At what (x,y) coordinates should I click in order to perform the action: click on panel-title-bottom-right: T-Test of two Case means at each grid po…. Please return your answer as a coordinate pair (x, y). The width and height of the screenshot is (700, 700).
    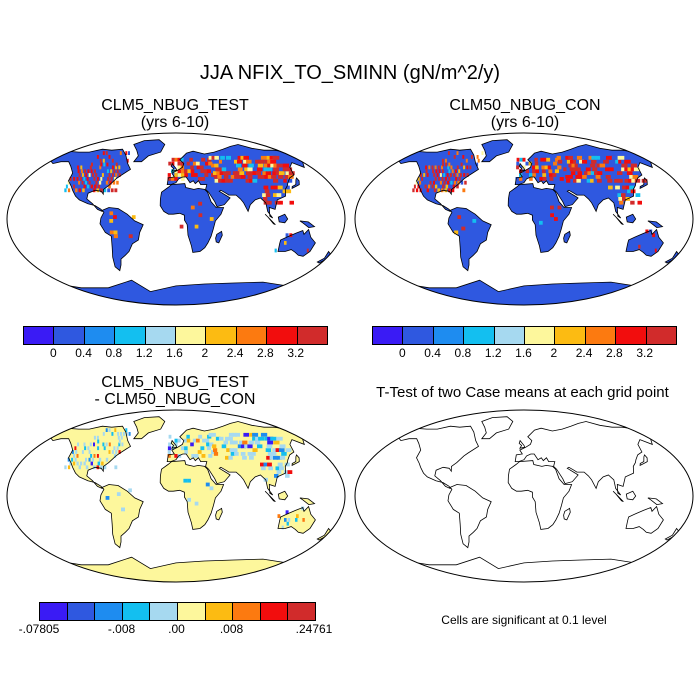
    Looking at the image, I should click on (522, 392).